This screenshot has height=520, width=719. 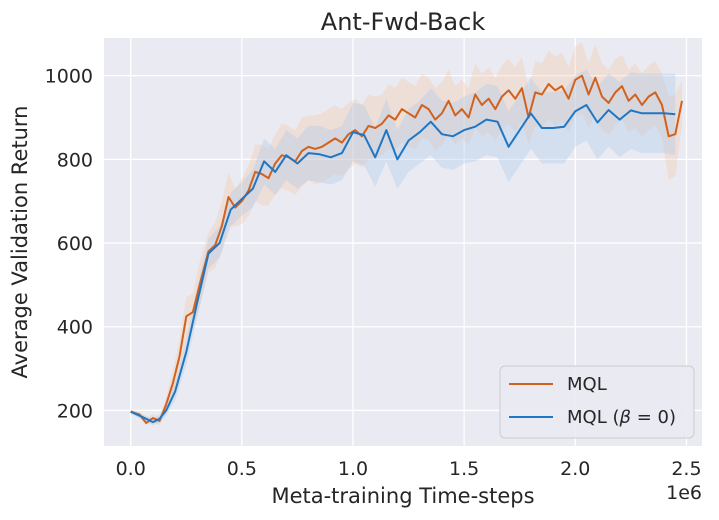 What do you see at coordinates (597, 402) in the screenshot?
I see `legend: MQL MQL (β = 0)` at bounding box center [597, 402].